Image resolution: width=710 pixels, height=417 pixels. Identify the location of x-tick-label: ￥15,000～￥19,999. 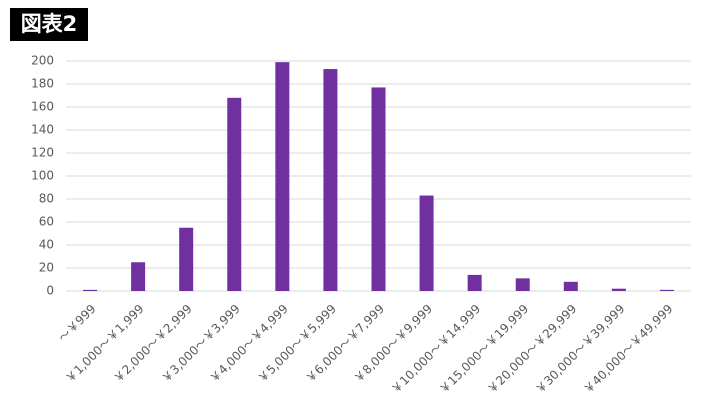
(484, 349).